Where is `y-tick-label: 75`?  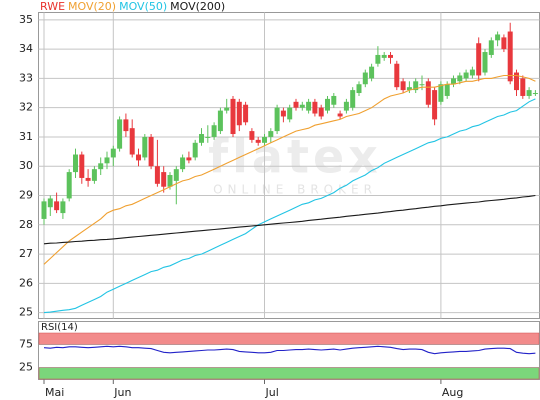
y-tick-label: 75 is located at coordinates (26, 344).